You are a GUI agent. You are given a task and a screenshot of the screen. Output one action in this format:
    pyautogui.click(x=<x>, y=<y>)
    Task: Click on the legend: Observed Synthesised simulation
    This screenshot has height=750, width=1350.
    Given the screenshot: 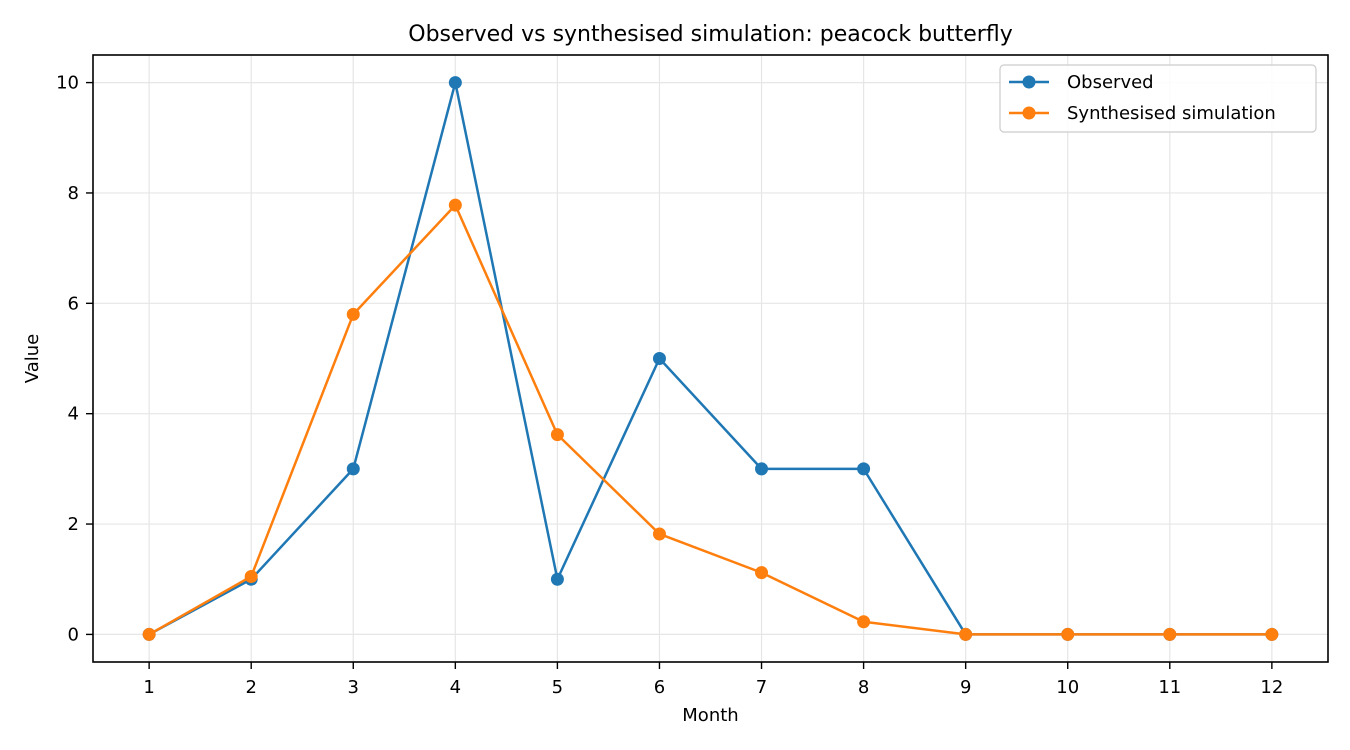 What is the action you would take?
    pyautogui.click(x=1158, y=98)
    